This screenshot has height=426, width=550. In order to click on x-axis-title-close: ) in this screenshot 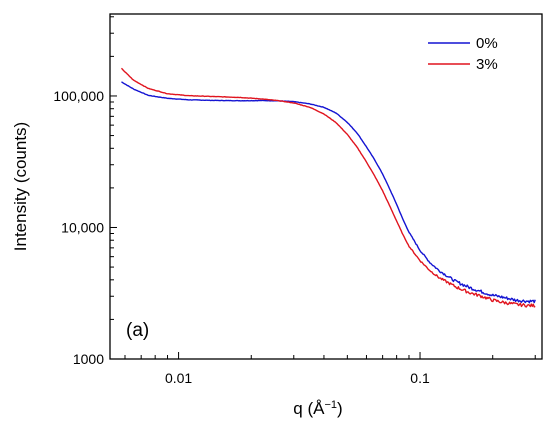, I will do `click(340, 408)`.